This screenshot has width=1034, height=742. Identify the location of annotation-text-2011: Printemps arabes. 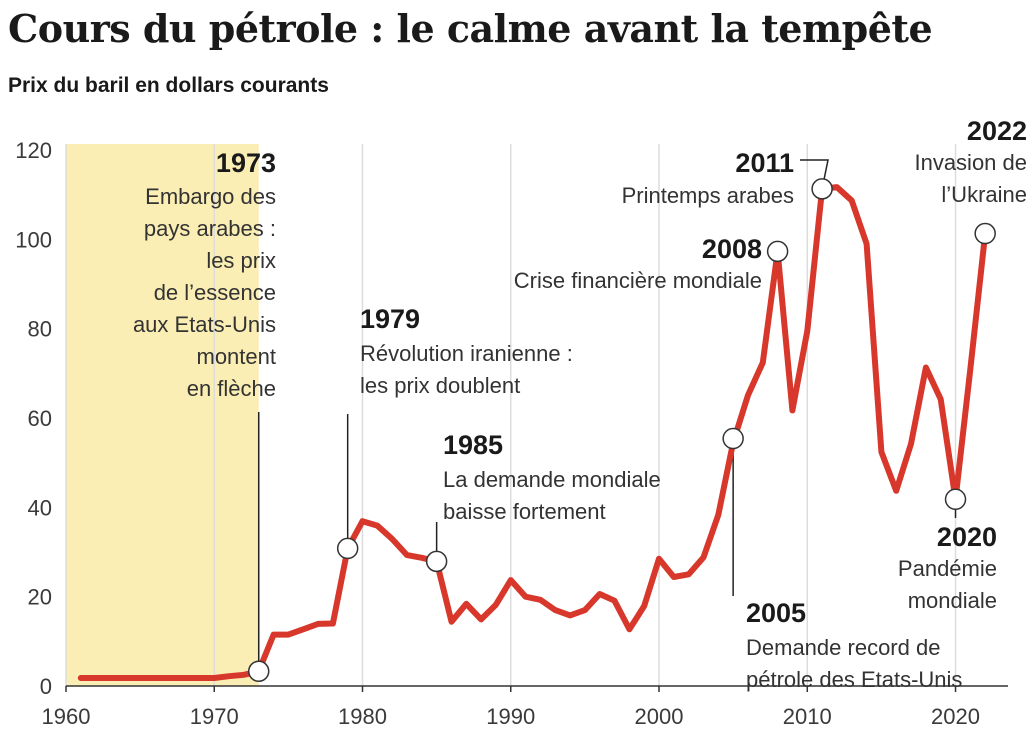
(708, 195).